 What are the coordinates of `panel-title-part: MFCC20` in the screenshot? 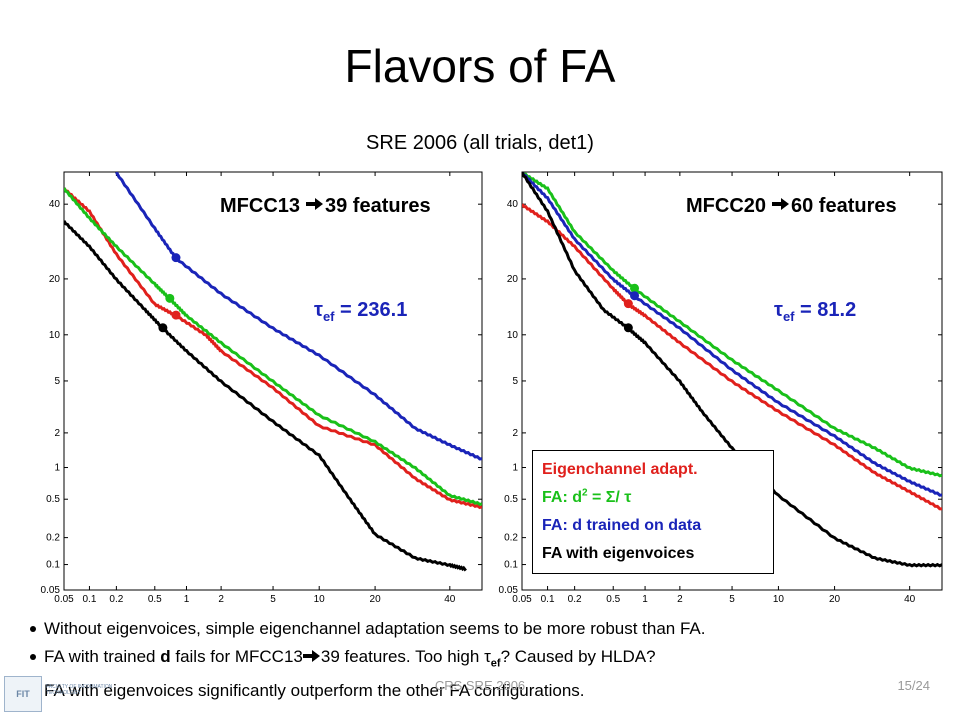 It's located at (726, 206).